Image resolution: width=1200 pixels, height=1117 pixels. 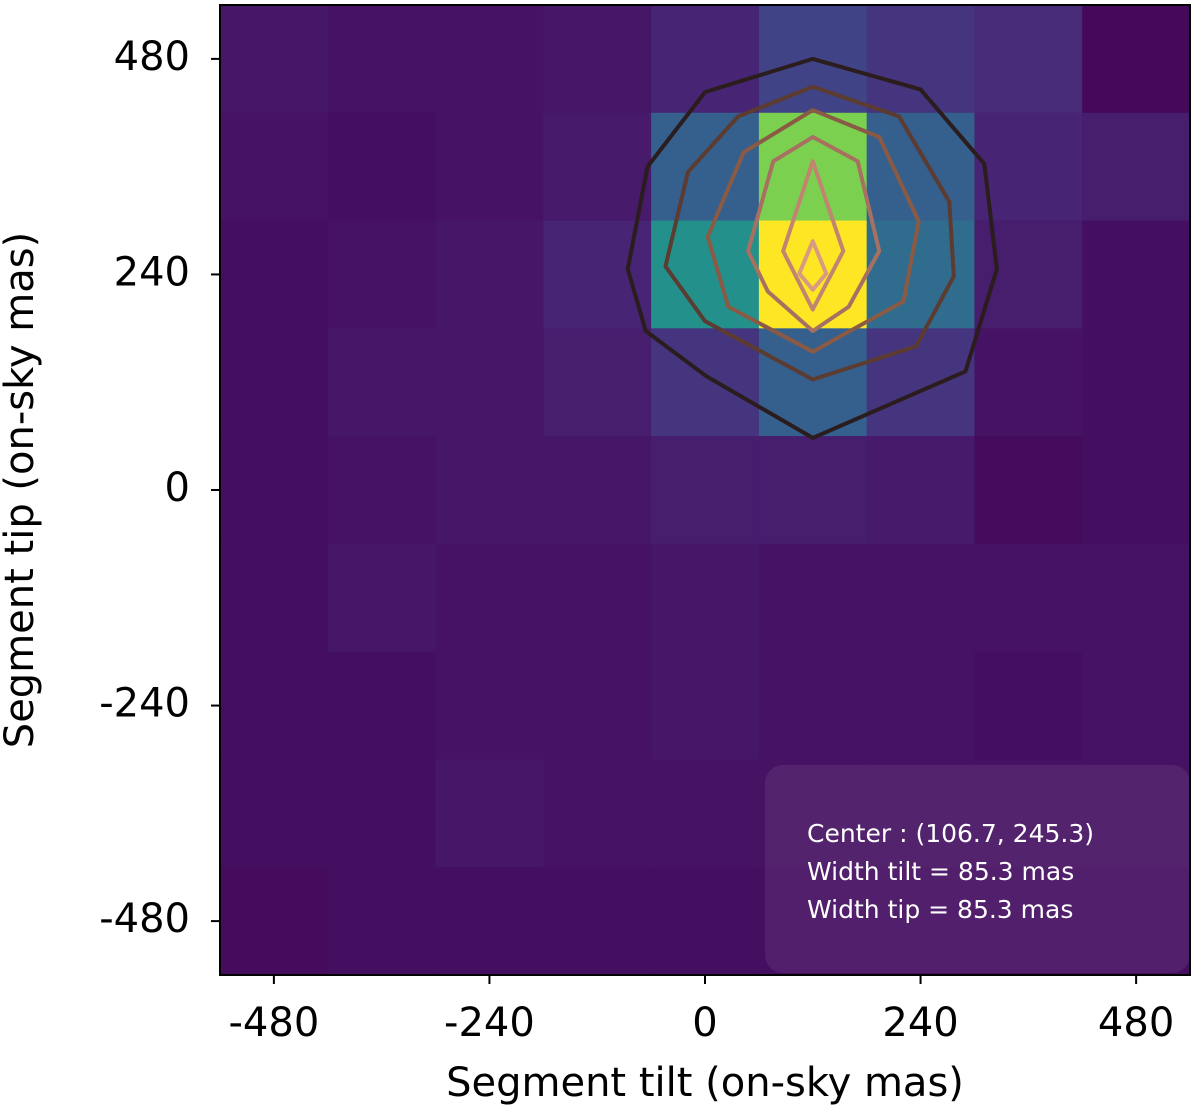 What do you see at coordinates (940, 909) in the screenshot?
I see `annotation-text: Width tip = 85.3 mas` at bounding box center [940, 909].